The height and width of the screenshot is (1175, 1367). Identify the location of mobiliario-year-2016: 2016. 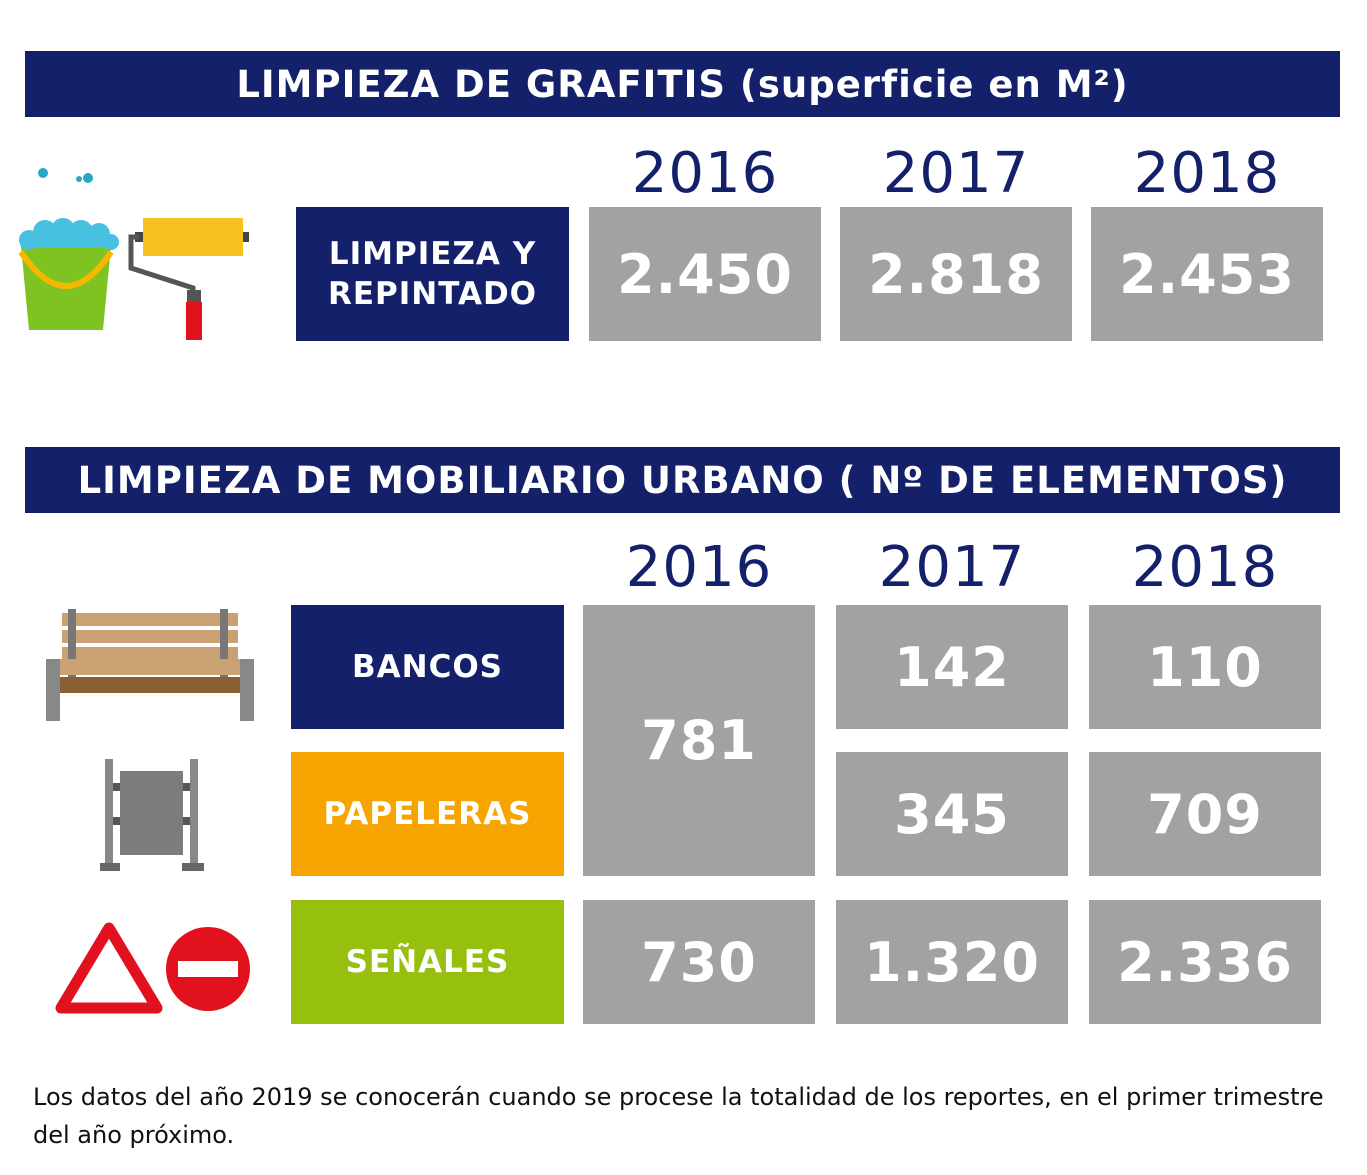
(699, 567).